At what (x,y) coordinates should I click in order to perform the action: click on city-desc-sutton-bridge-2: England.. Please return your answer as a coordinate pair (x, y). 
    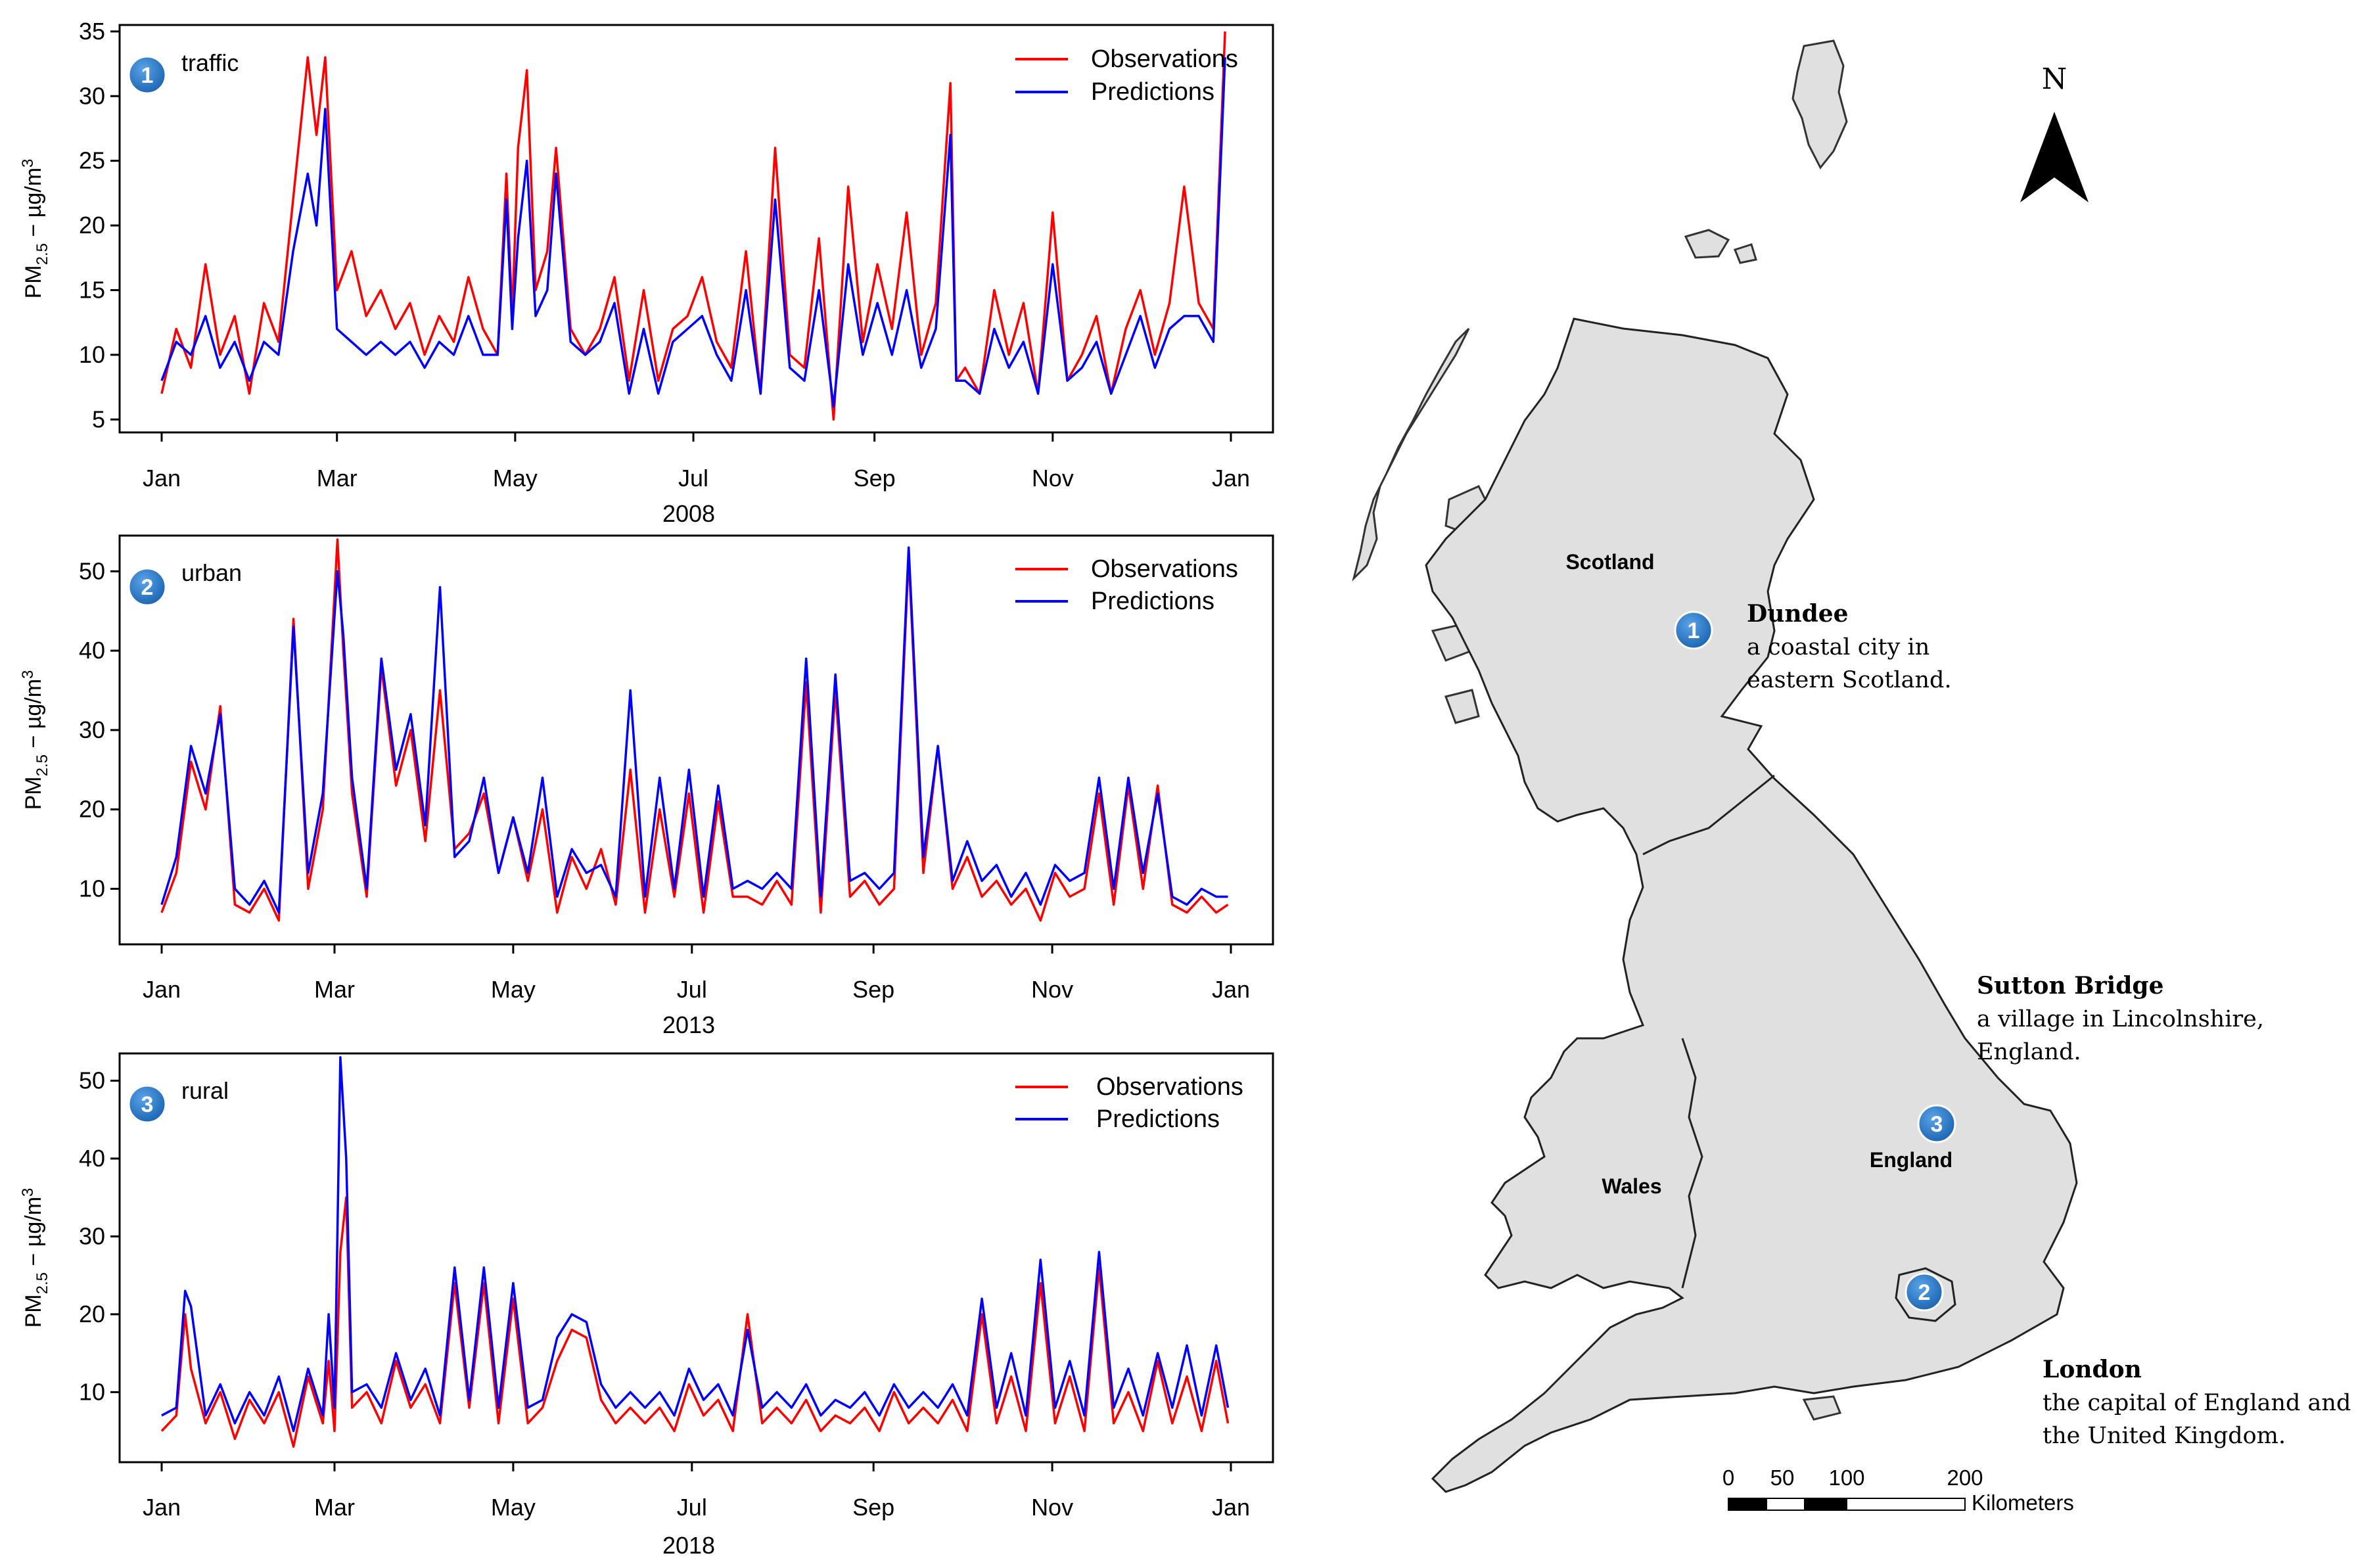
    Looking at the image, I should click on (2029, 1052).